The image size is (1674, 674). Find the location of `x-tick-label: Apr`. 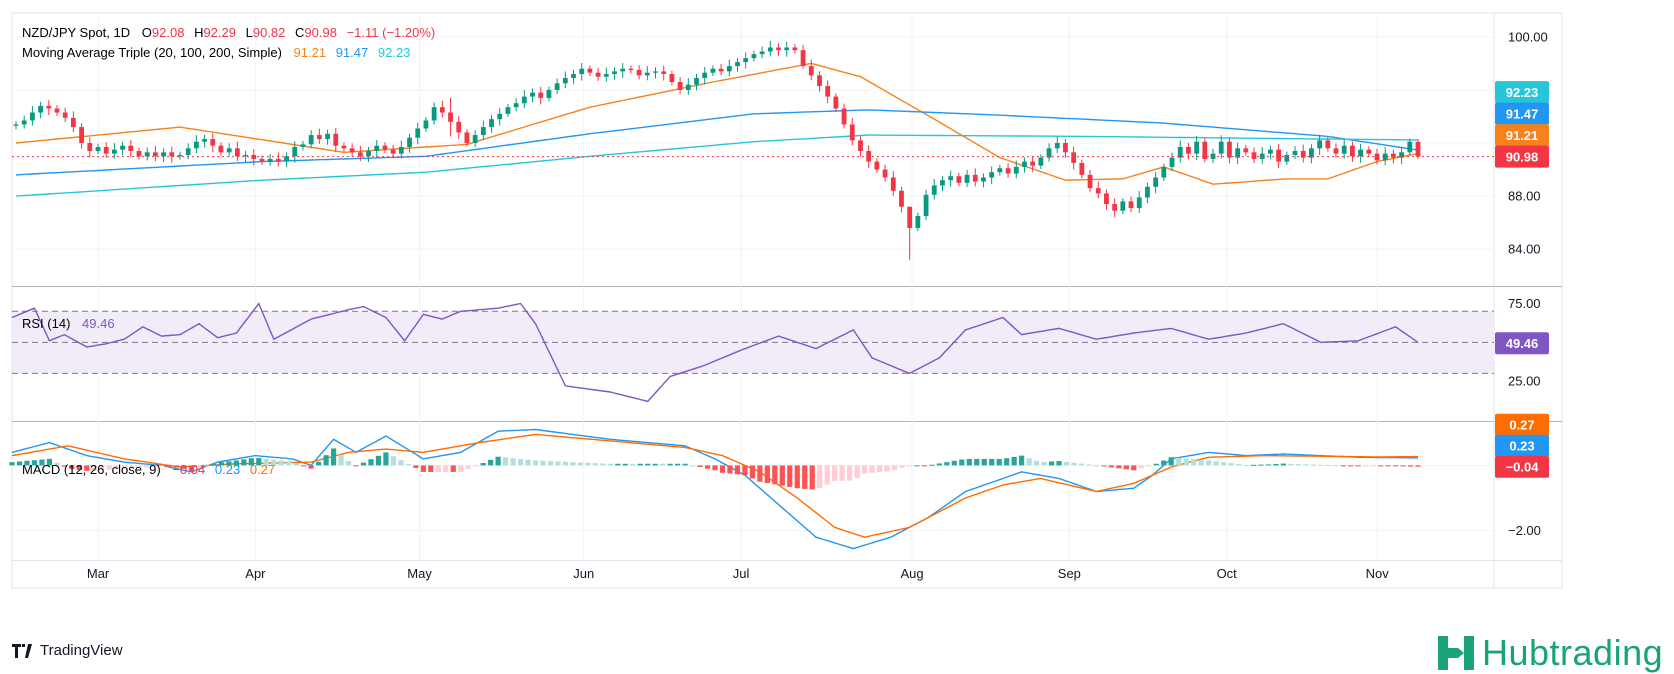

x-tick-label: Apr is located at coordinates (255, 573).